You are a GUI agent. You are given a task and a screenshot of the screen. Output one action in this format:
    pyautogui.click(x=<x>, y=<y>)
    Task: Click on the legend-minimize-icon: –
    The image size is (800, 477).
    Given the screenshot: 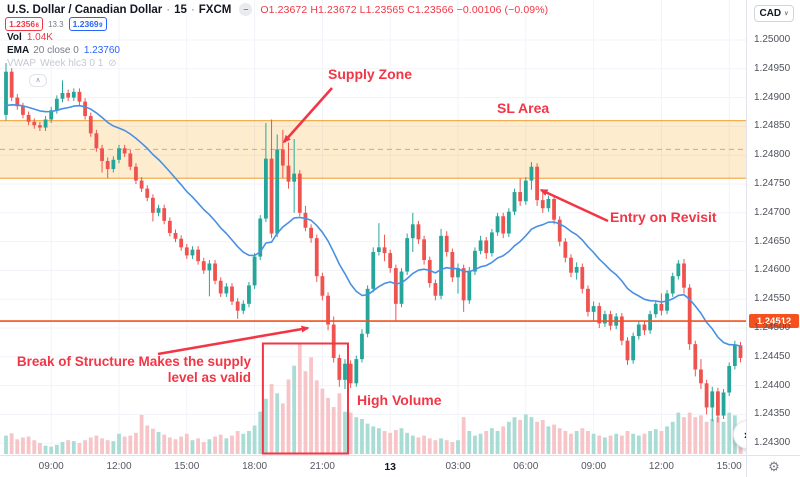 What is the action you would take?
    pyautogui.click(x=246, y=9)
    